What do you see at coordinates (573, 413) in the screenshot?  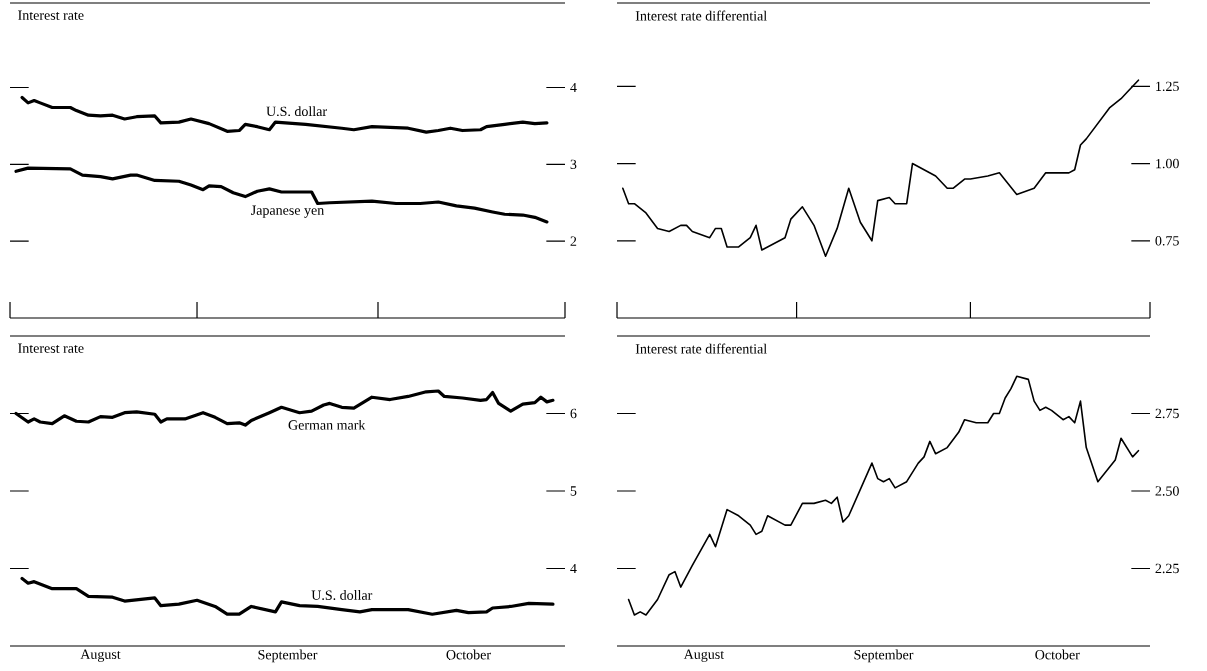 I see `y-tick-label: 6` at bounding box center [573, 413].